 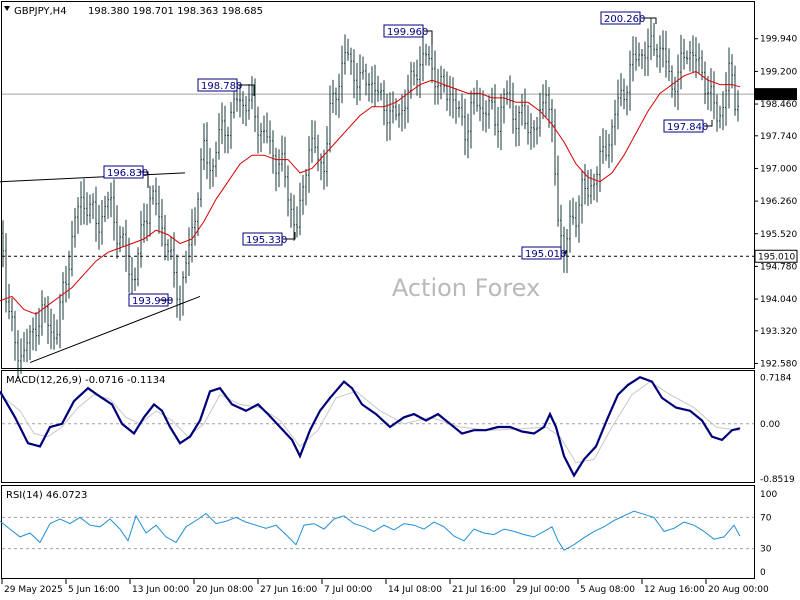 I want to click on price-label-195010: 195.010, so click(x=544, y=253).